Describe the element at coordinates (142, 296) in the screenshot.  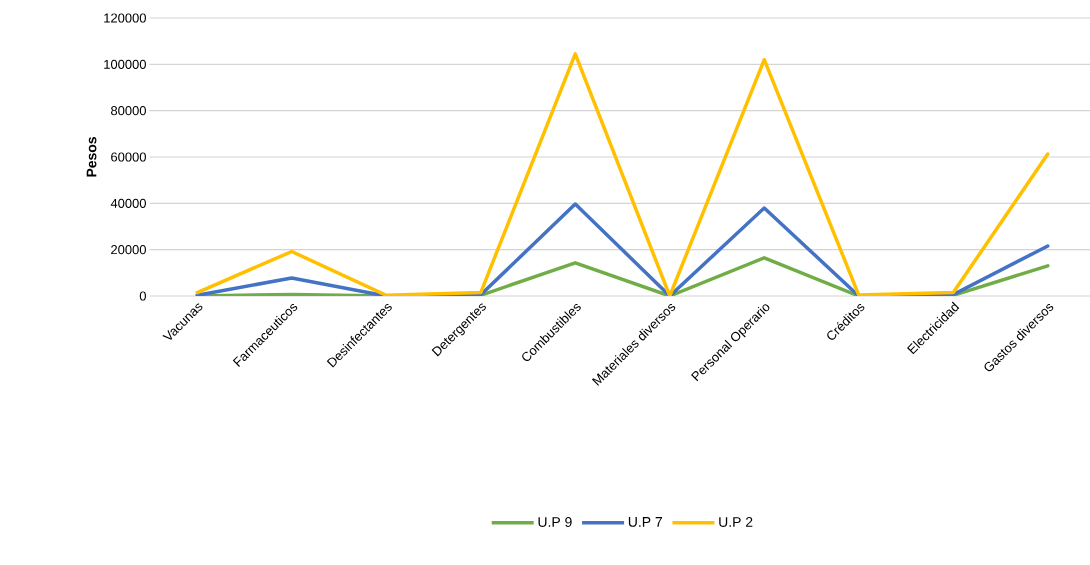
I see `y-tick-label: 0` at that location.